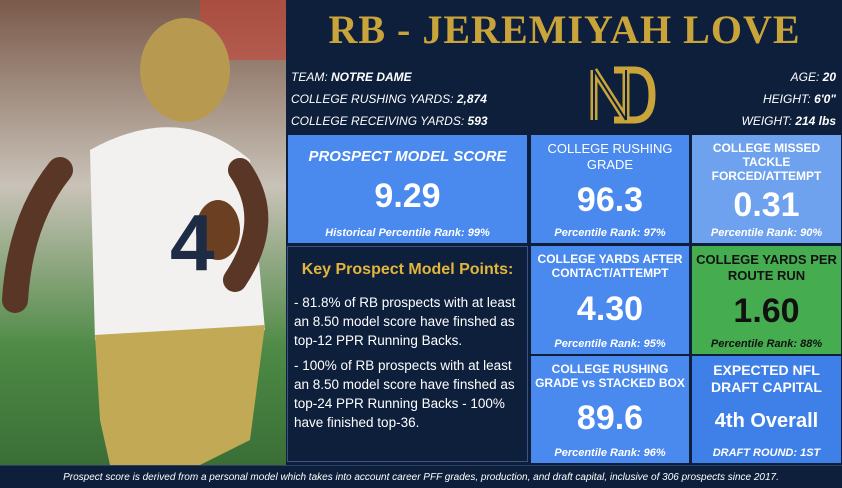 The height and width of the screenshot is (488, 842). Describe the element at coordinates (192, 242) in the screenshot. I see `svg-text: 4` at that location.